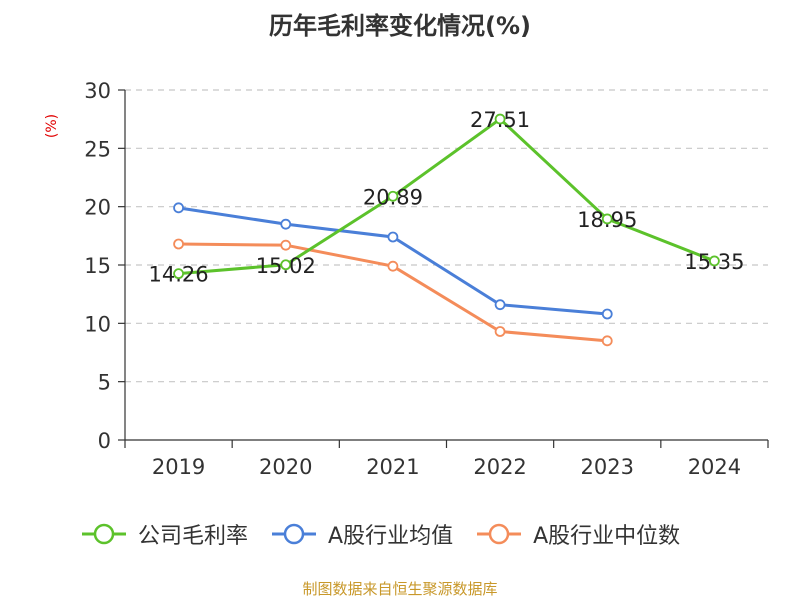 The width and height of the screenshot is (800, 600). I want to click on x-tick-label: 2022, so click(499, 467).